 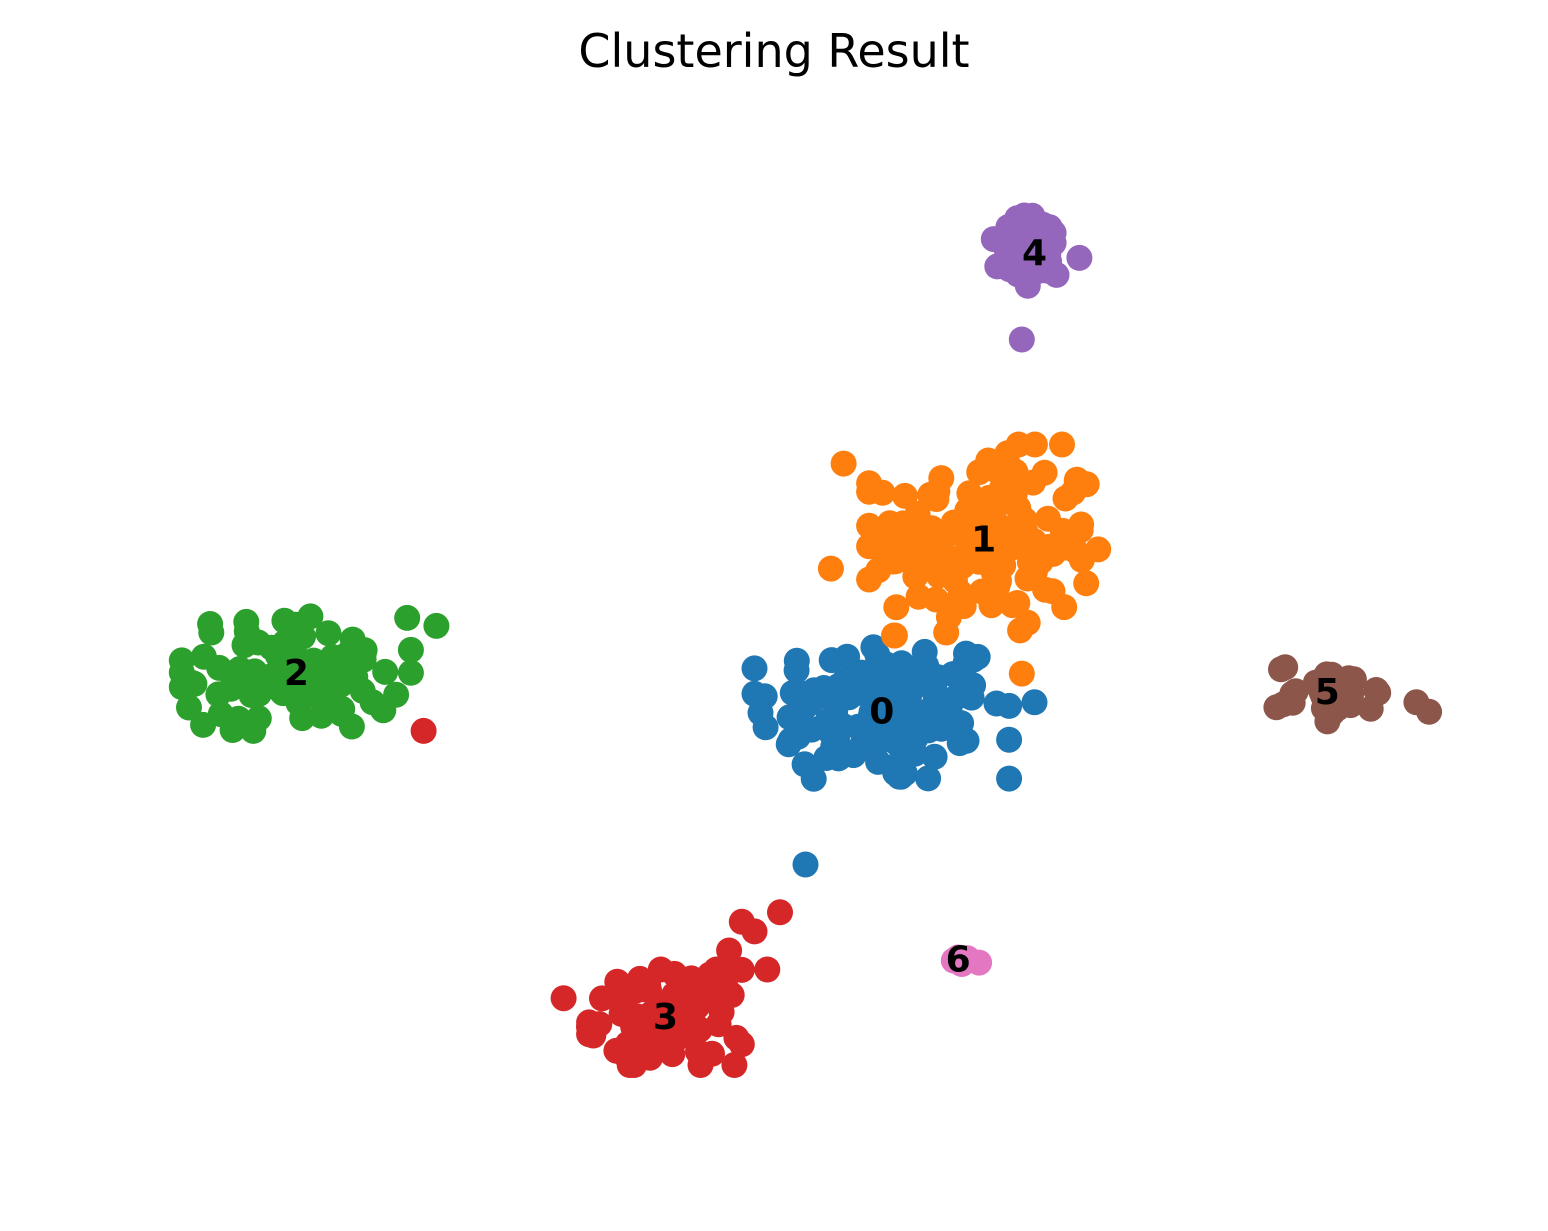 I want to click on cluster-label-6: 6, so click(x=958, y=960).